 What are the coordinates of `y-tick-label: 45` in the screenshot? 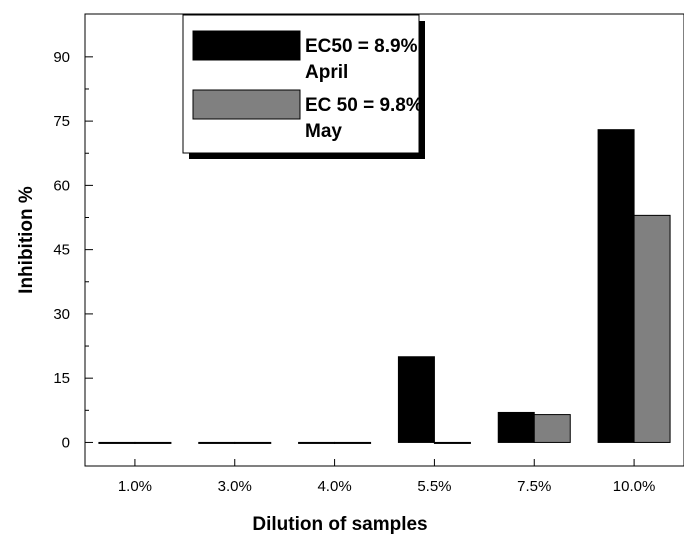 It's located at (61, 250).